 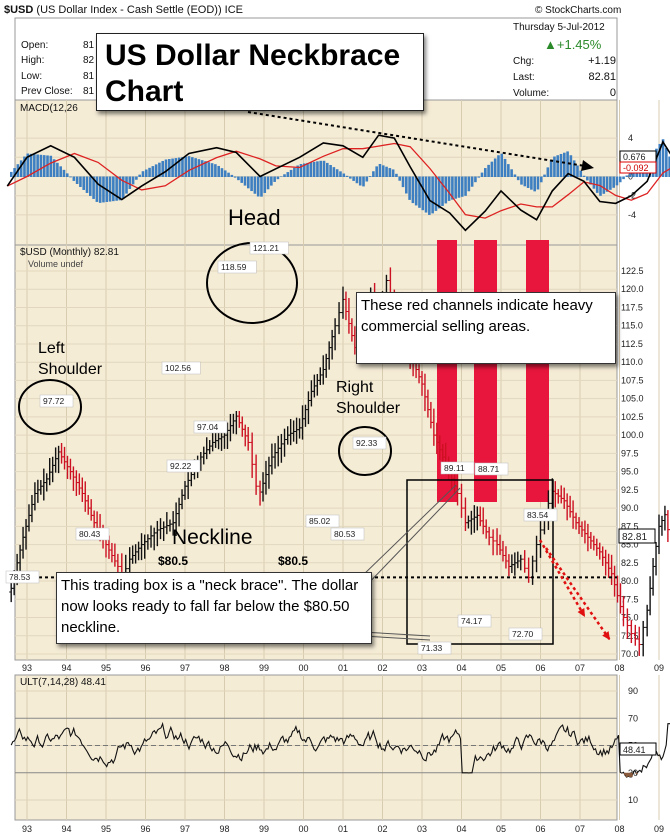 I want to click on ult-x-tick-label: 09, so click(x=659, y=829).